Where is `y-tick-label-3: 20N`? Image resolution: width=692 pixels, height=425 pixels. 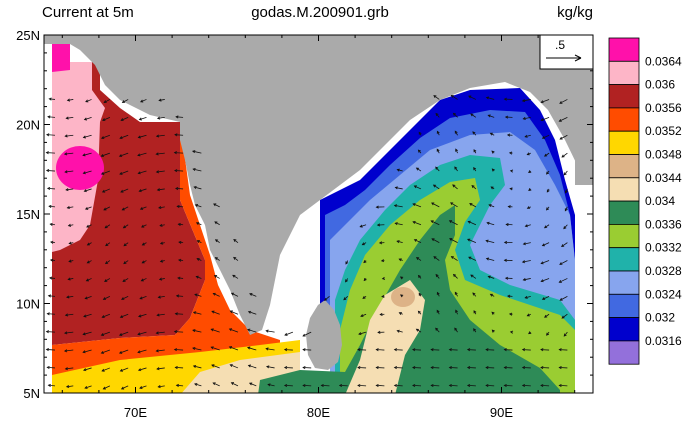 y-tick-label-3: 20N is located at coordinates (28, 125).